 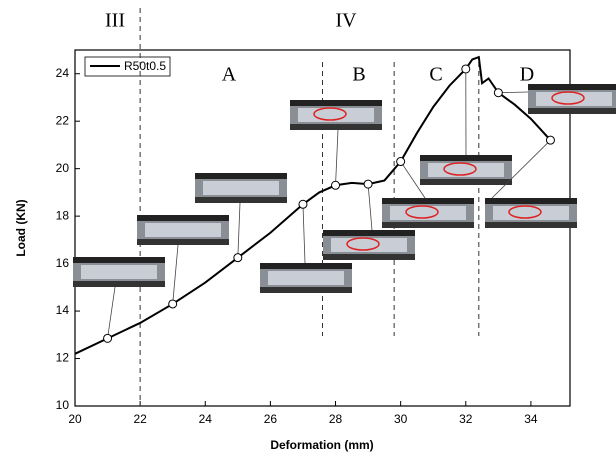 I want to click on stage-label: A, so click(x=229, y=75).